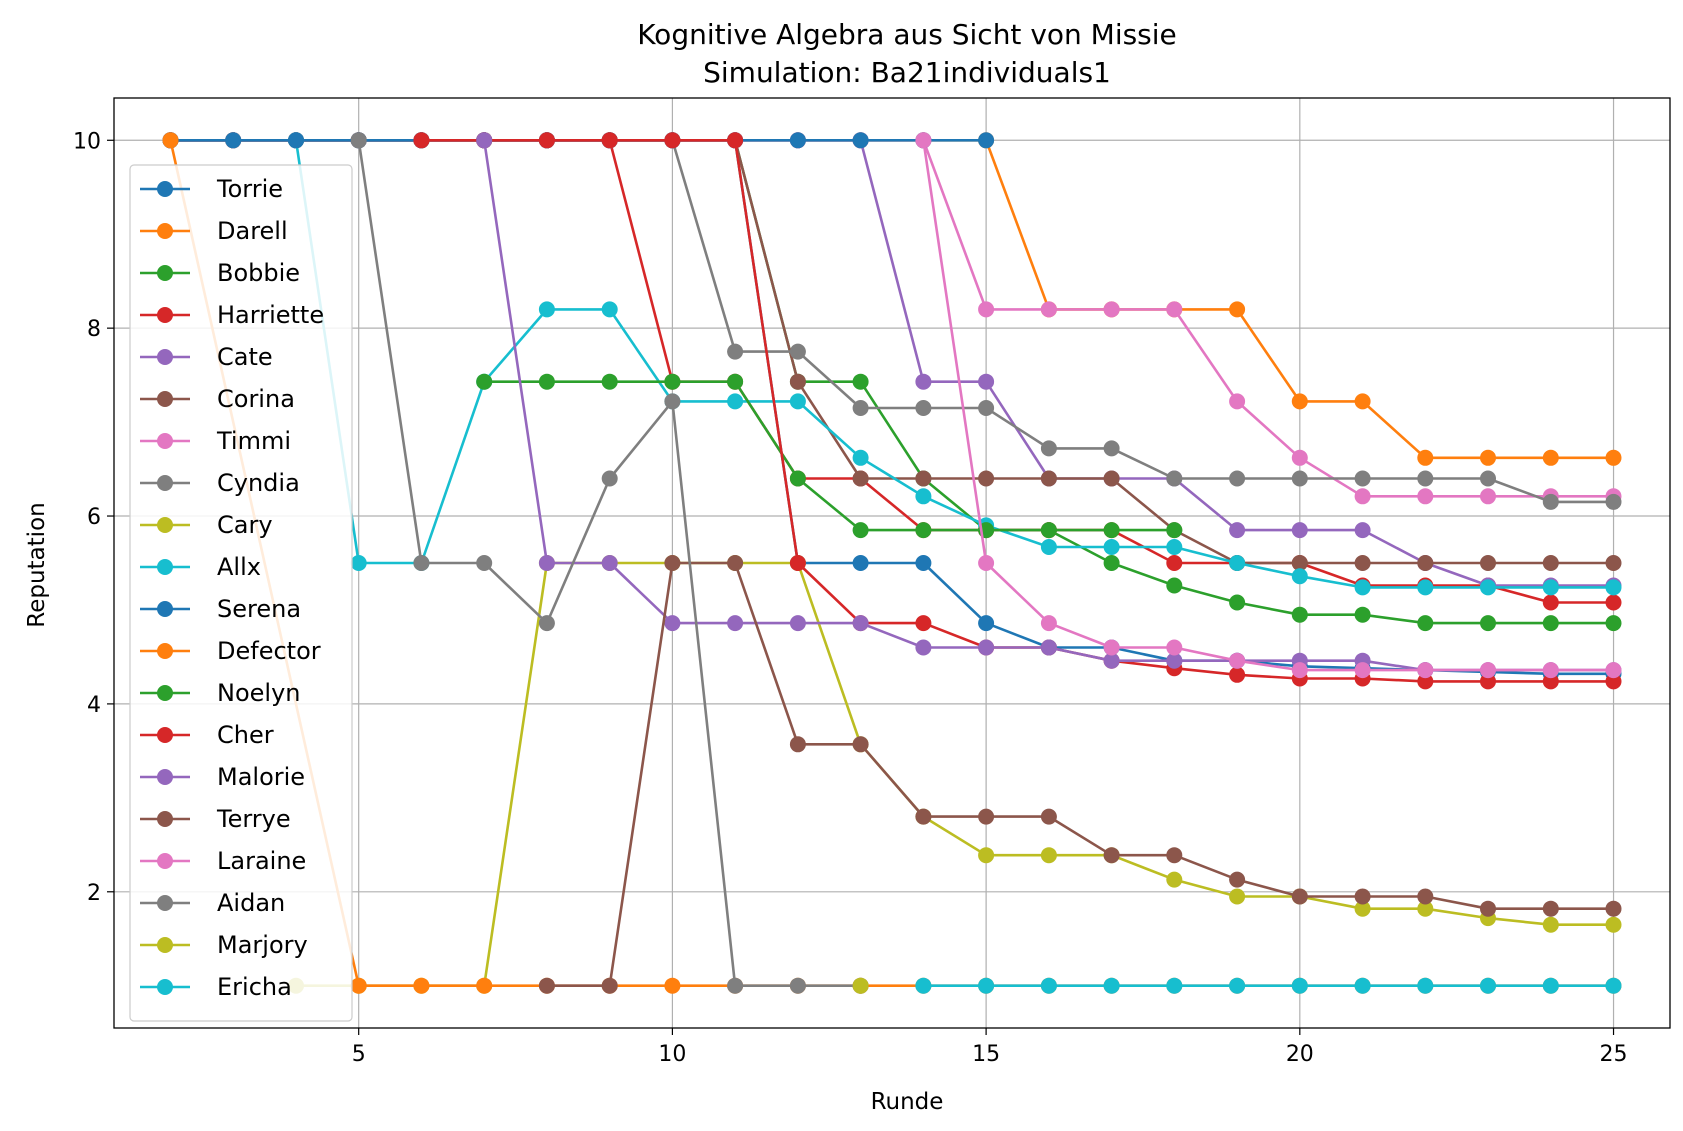 The image size is (1683, 1131). Describe the element at coordinates (907, 34) in the screenshot. I see `chart-title: Kognitive Algebra aus Sicht von Missie` at that location.